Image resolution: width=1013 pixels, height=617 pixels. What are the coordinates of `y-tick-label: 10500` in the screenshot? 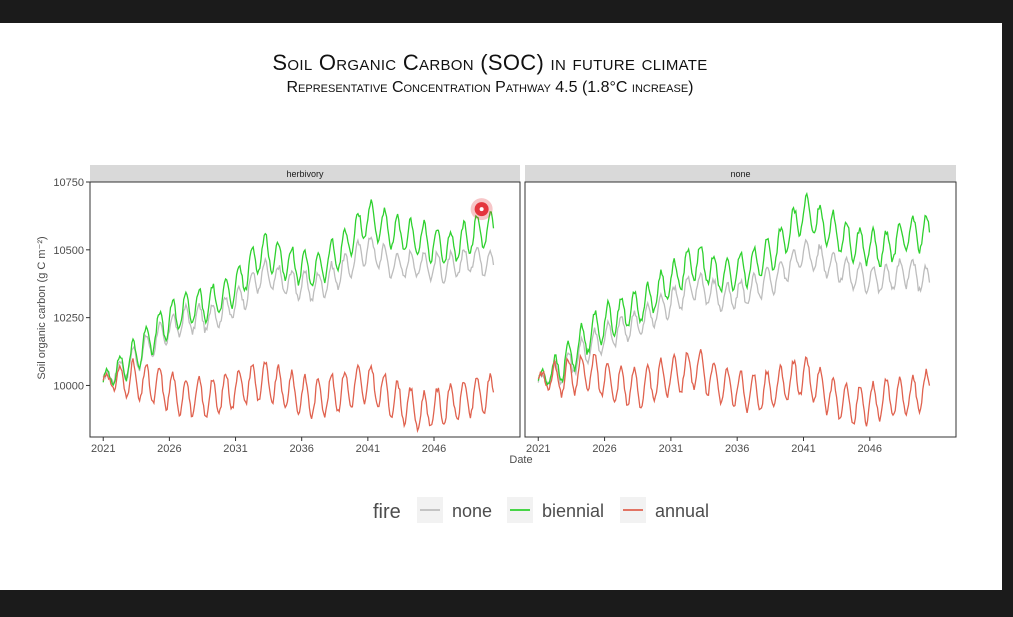 It's located at (68, 251).